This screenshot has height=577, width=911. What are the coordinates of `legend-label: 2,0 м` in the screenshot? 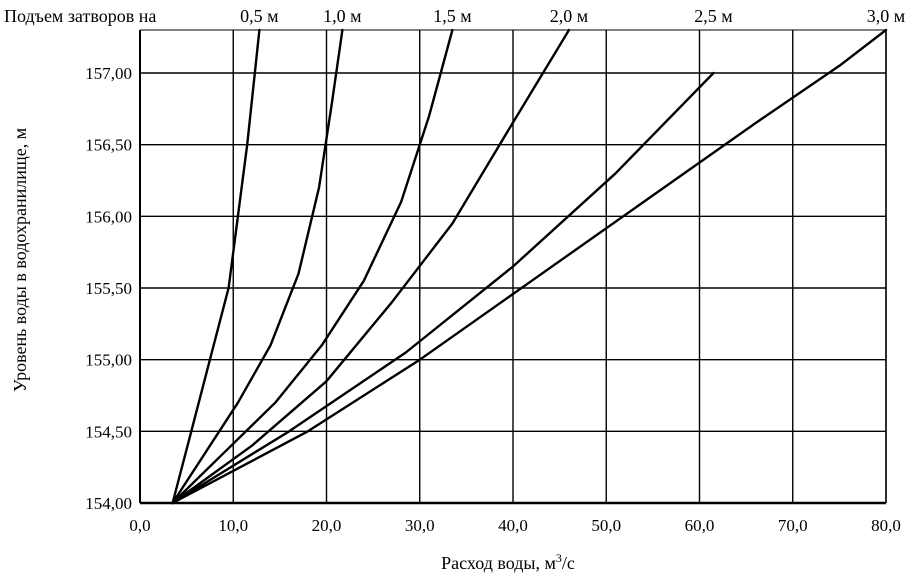 It's located at (569, 16).